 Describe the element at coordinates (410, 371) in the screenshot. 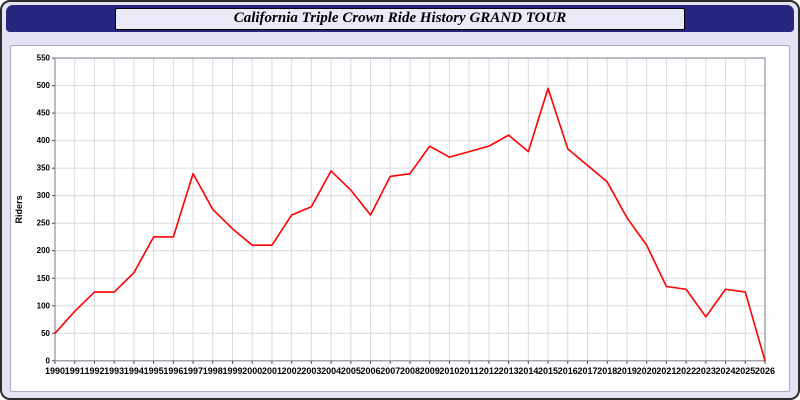

I see `svg-text: 2008` at that location.